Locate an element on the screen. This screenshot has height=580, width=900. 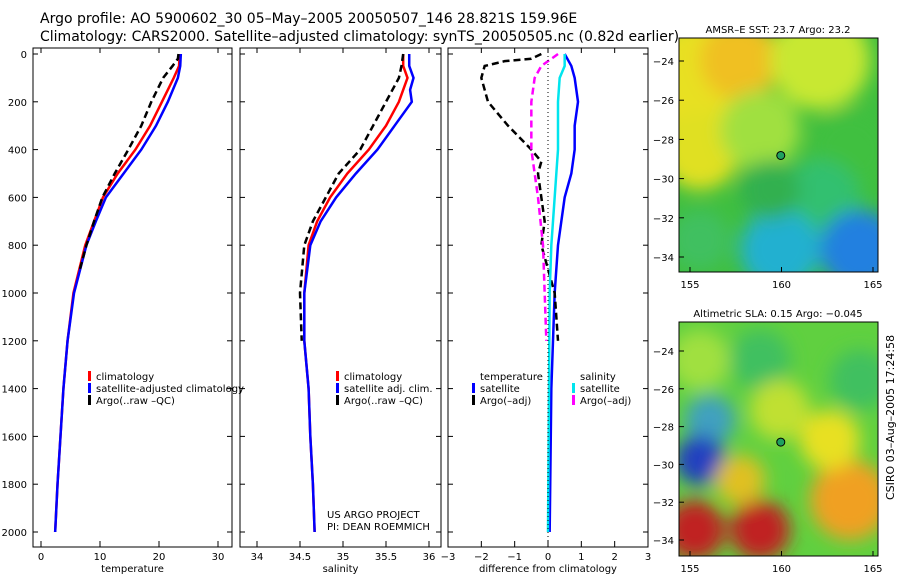
y-tick-label: 0 is located at coordinates (24, 55).